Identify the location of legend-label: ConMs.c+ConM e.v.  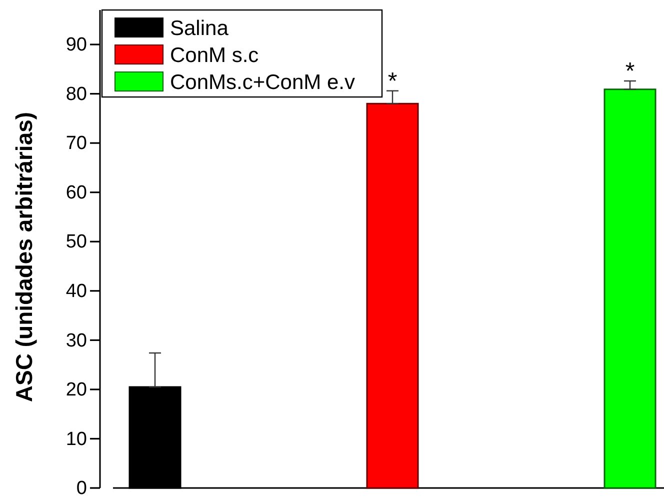
(263, 82).